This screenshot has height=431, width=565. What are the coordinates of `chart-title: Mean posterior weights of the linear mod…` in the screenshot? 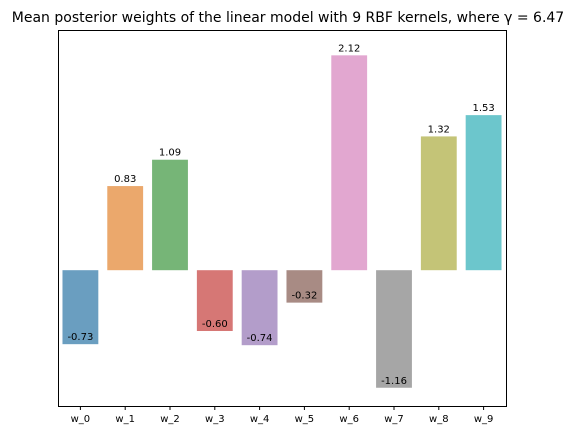 It's located at (288, 18).